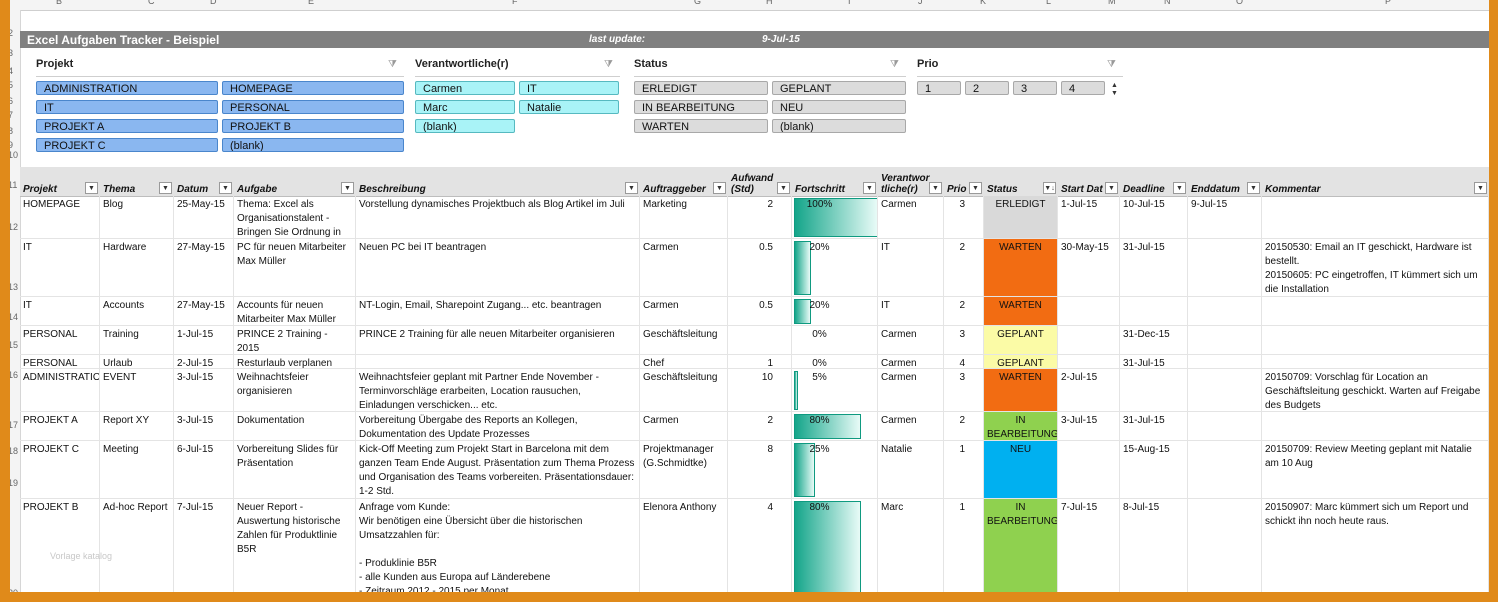 This screenshot has width=1498, height=602. I want to click on table-cell: EVENT, so click(137, 390).